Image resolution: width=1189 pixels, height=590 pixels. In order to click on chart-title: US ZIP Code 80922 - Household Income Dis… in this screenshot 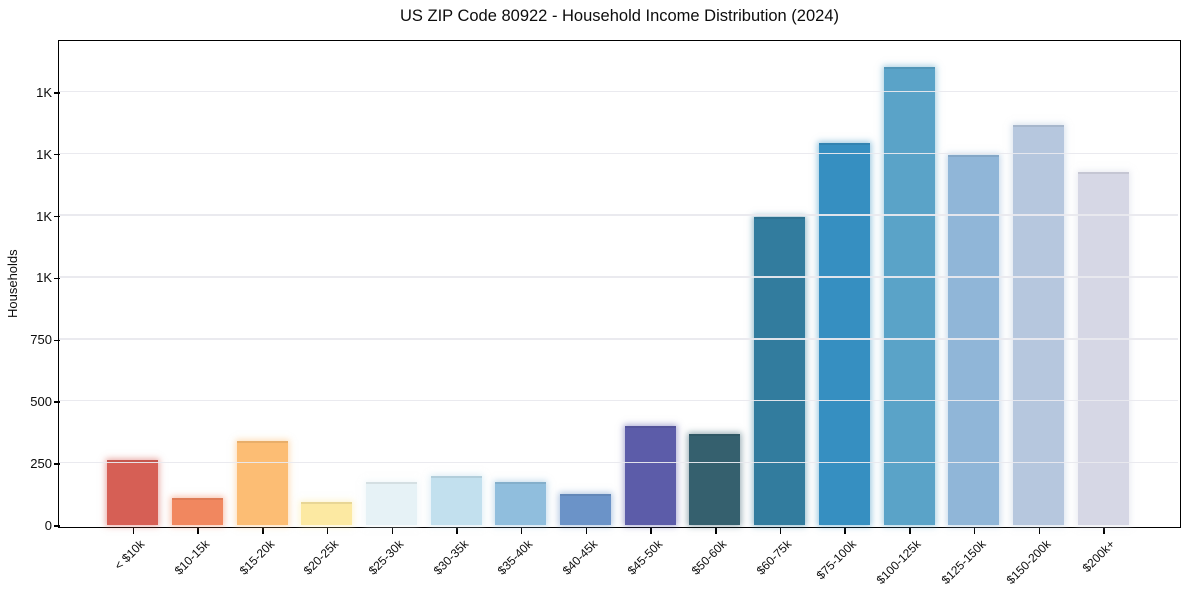, I will do `click(619, 16)`.